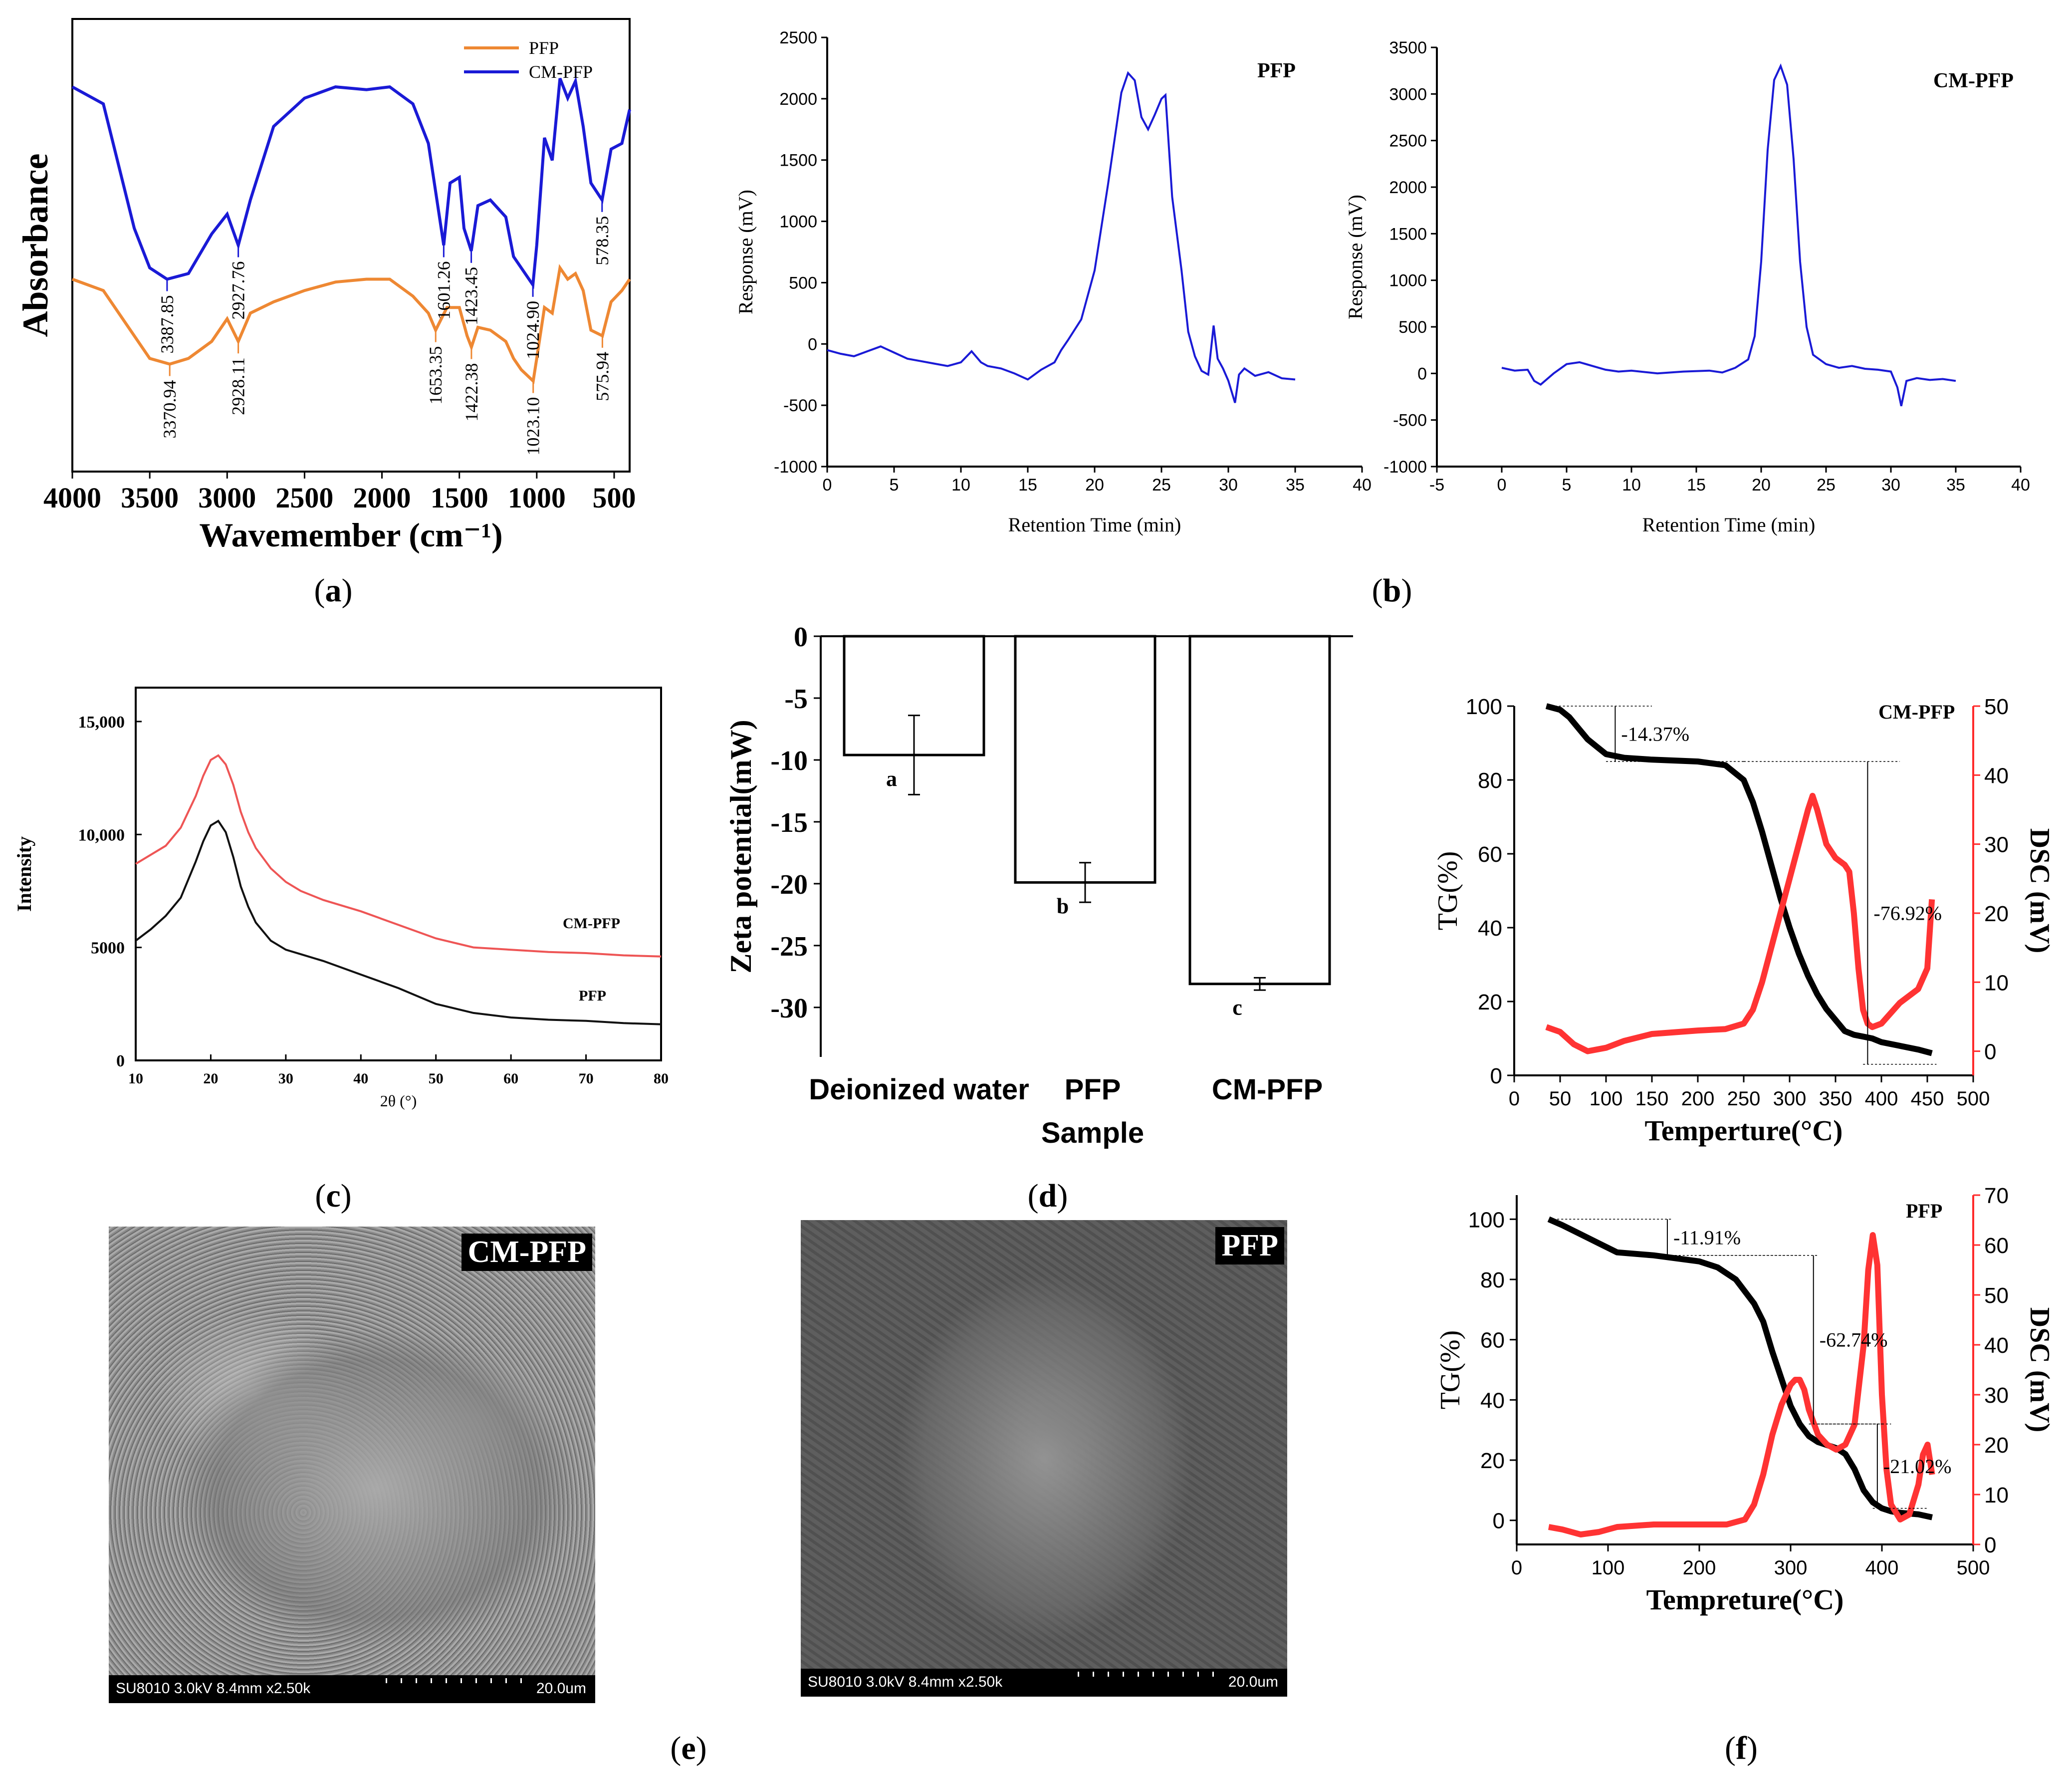 Image resolution: width=2072 pixels, height=1767 pixels. What do you see at coordinates (1652, 1099) in the screenshot?
I see `x-tick-label: 150` at bounding box center [1652, 1099].